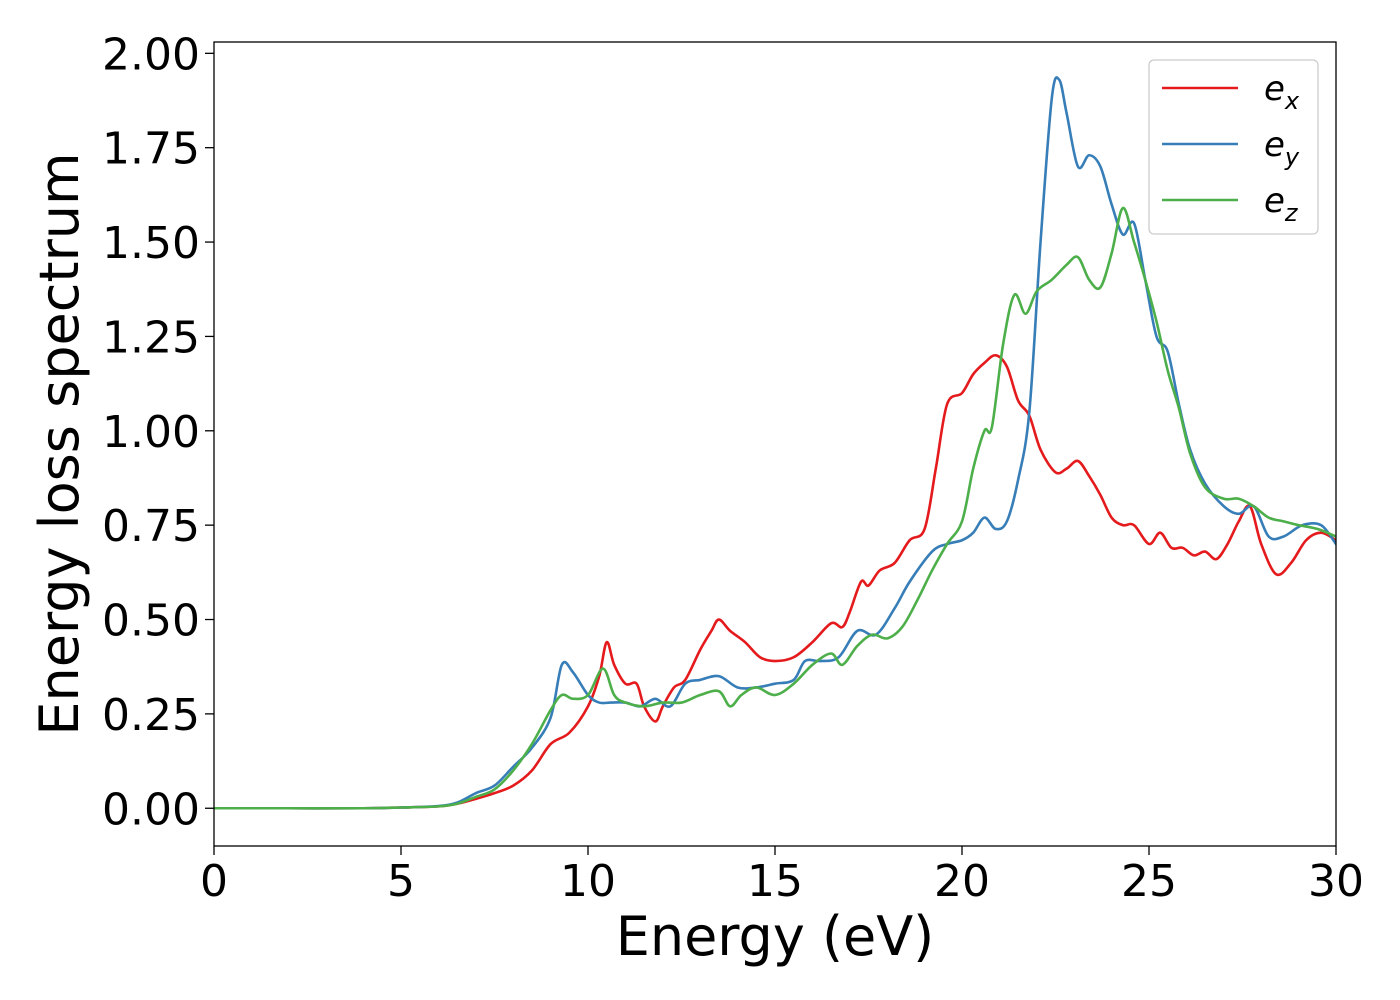 This screenshot has width=1400, height=1000. What do you see at coordinates (1292, 157) in the screenshot?
I see `legend-label-subscript: y` at bounding box center [1292, 157].